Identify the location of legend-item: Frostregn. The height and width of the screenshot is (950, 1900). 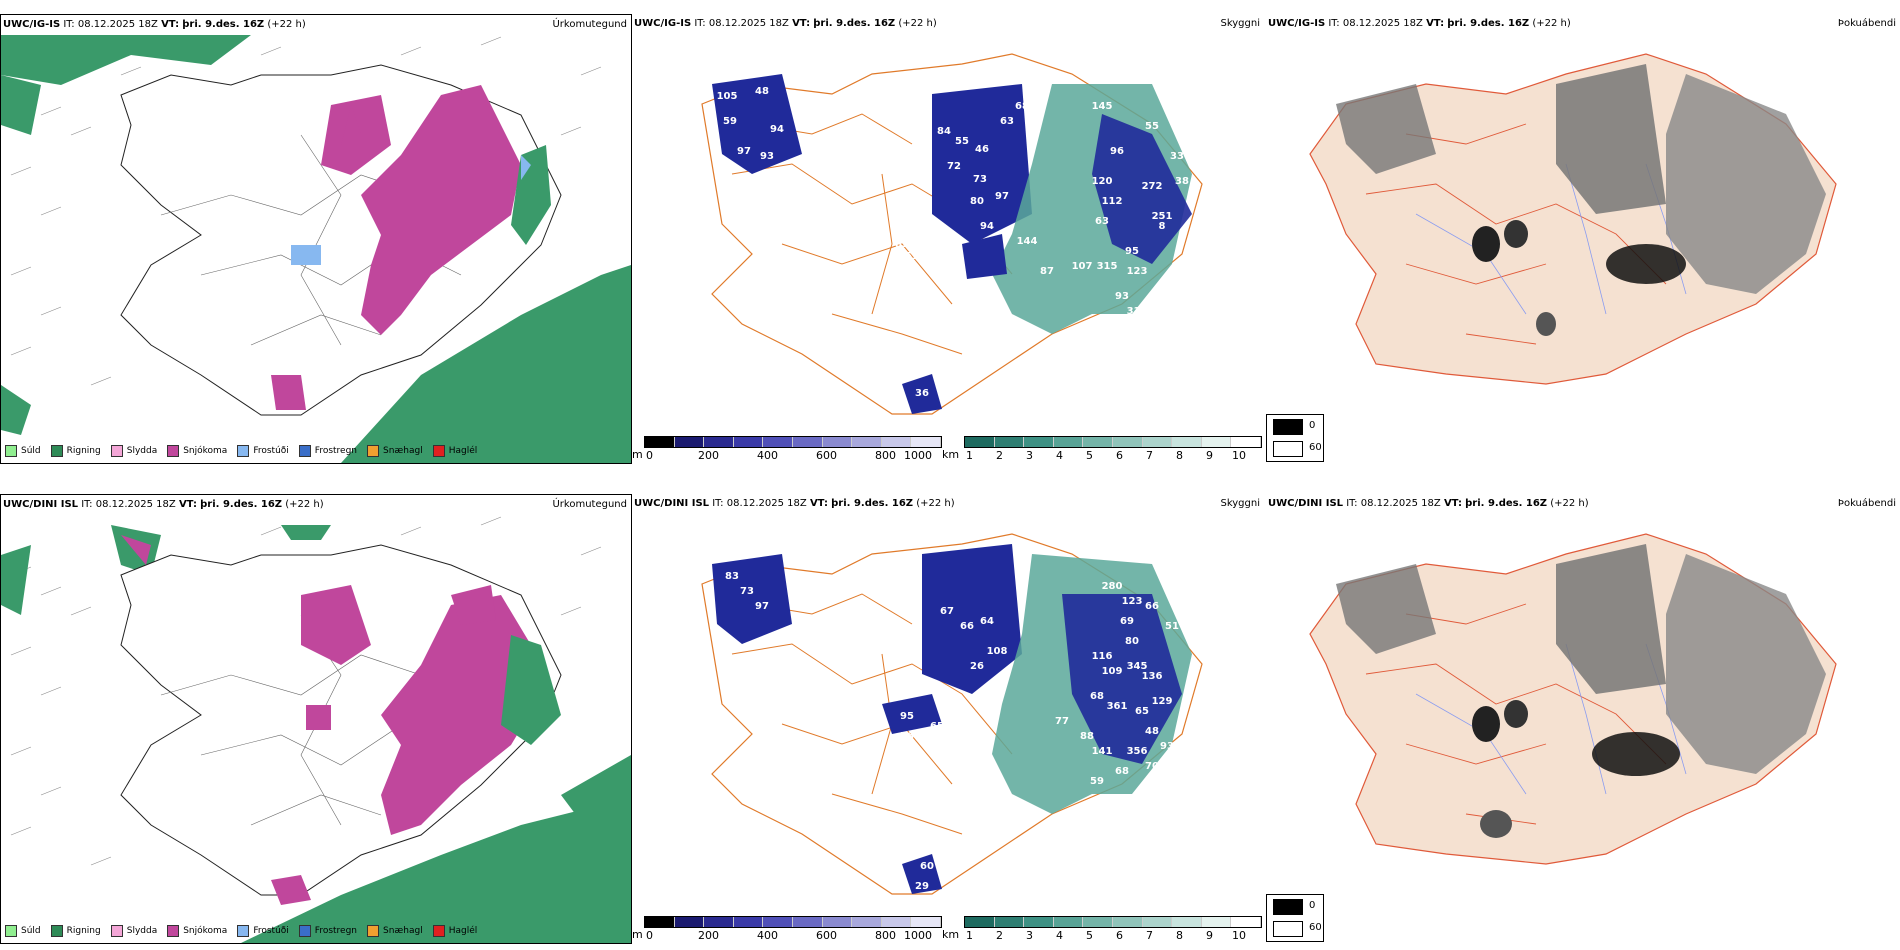
(327, 451).